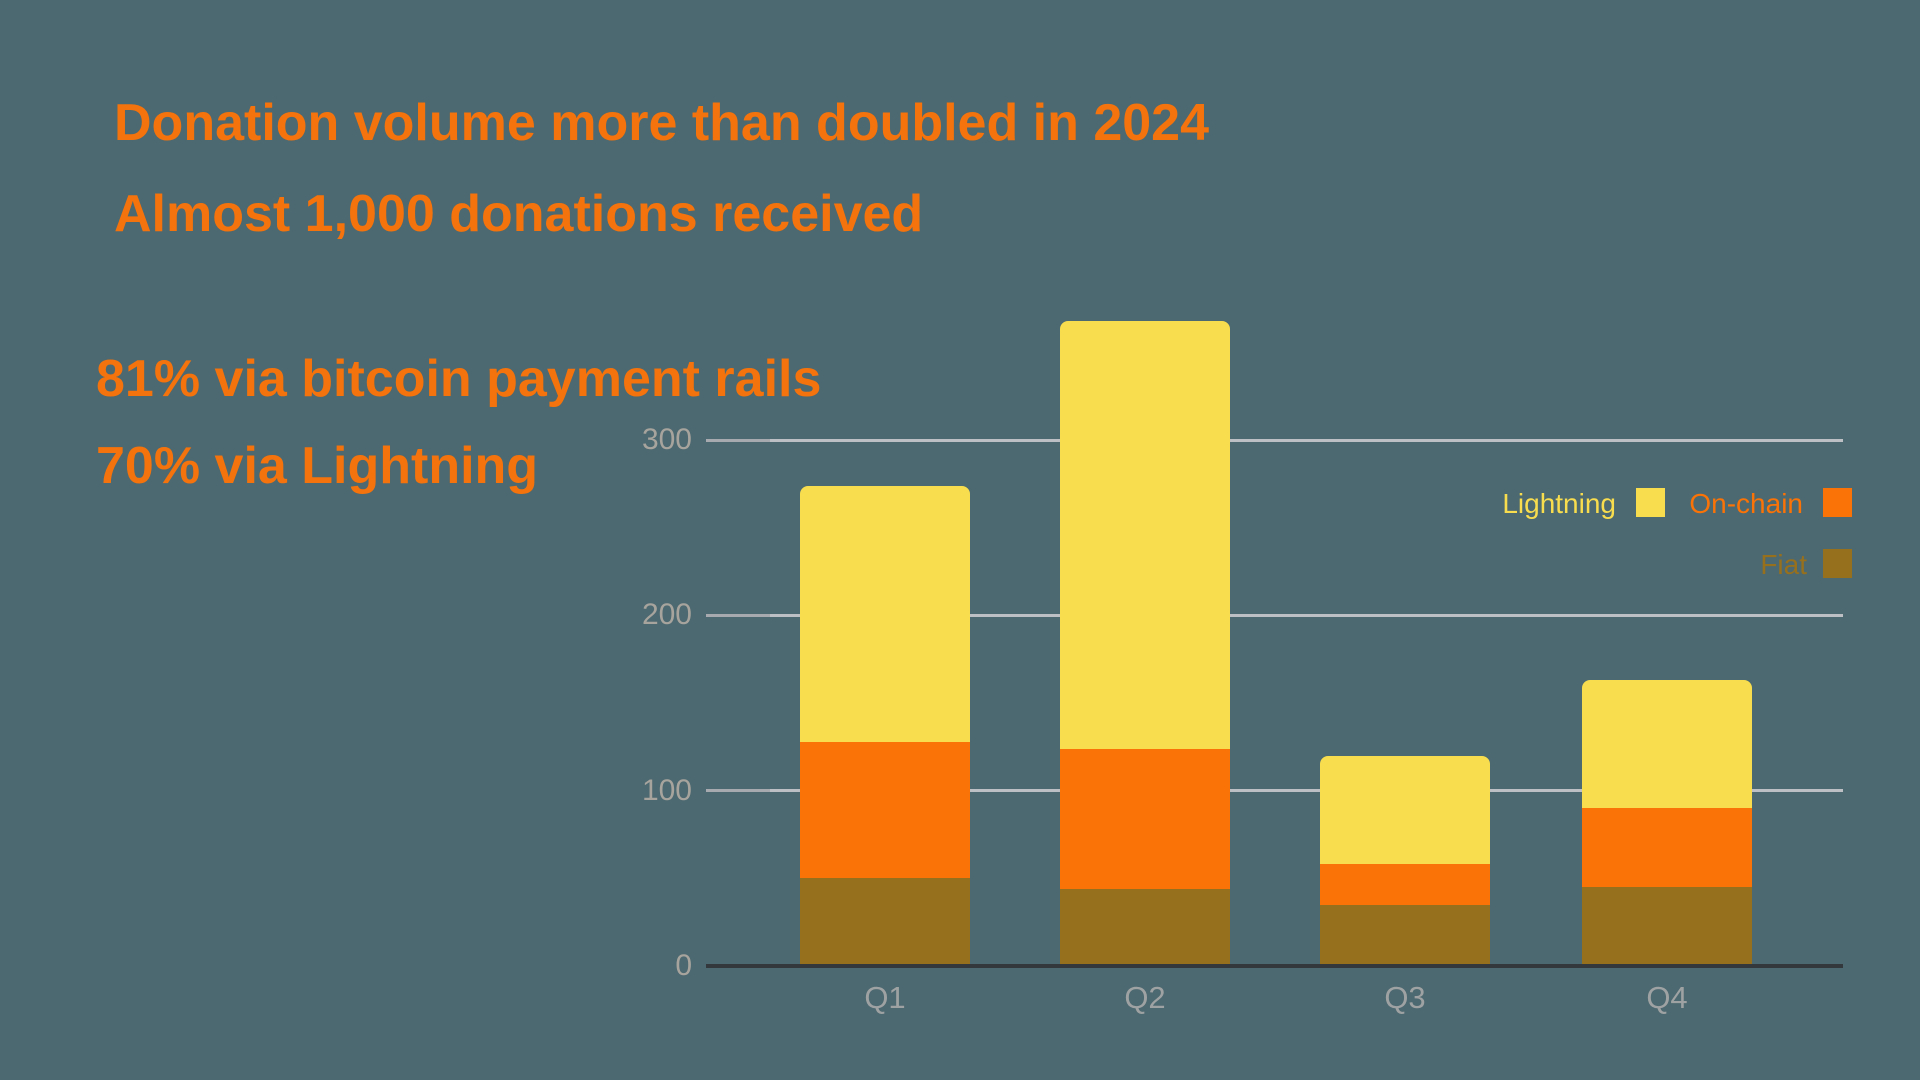 The width and height of the screenshot is (1920, 1080). What do you see at coordinates (1650, 502) in the screenshot?
I see `legend-swatch-lightning-icon` at bounding box center [1650, 502].